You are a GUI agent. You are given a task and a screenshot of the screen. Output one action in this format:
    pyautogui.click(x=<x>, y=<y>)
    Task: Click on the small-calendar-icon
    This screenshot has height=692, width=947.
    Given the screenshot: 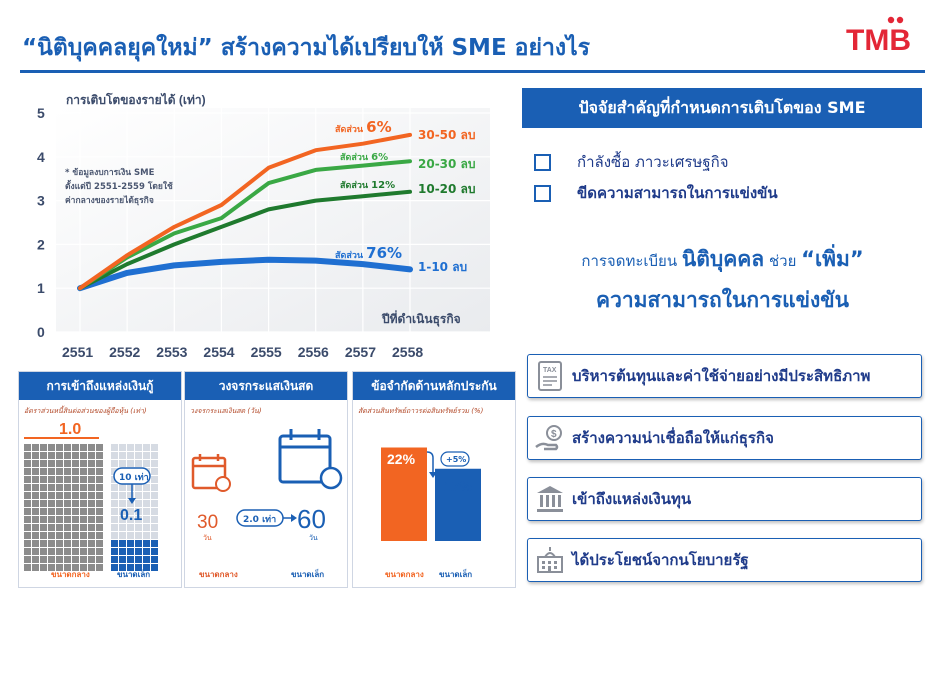 What is the action you would take?
    pyautogui.click(x=211, y=473)
    